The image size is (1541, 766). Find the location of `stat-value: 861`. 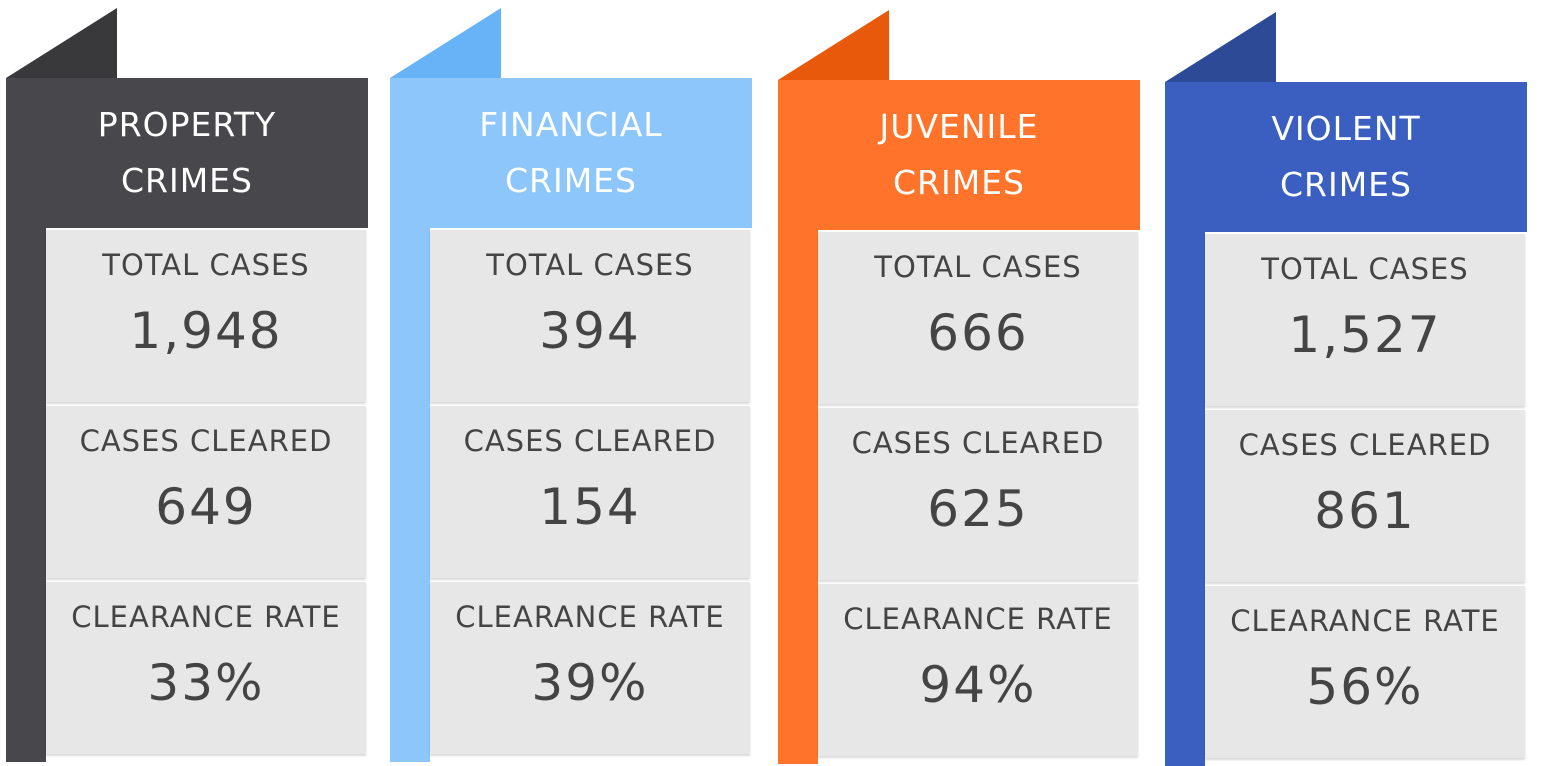

stat-value: 861 is located at coordinates (1365, 511).